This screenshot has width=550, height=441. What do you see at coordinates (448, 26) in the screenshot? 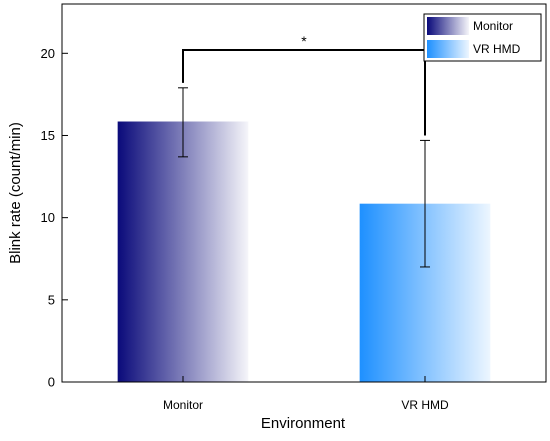
I see `legend-swatch-monitor` at bounding box center [448, 26].